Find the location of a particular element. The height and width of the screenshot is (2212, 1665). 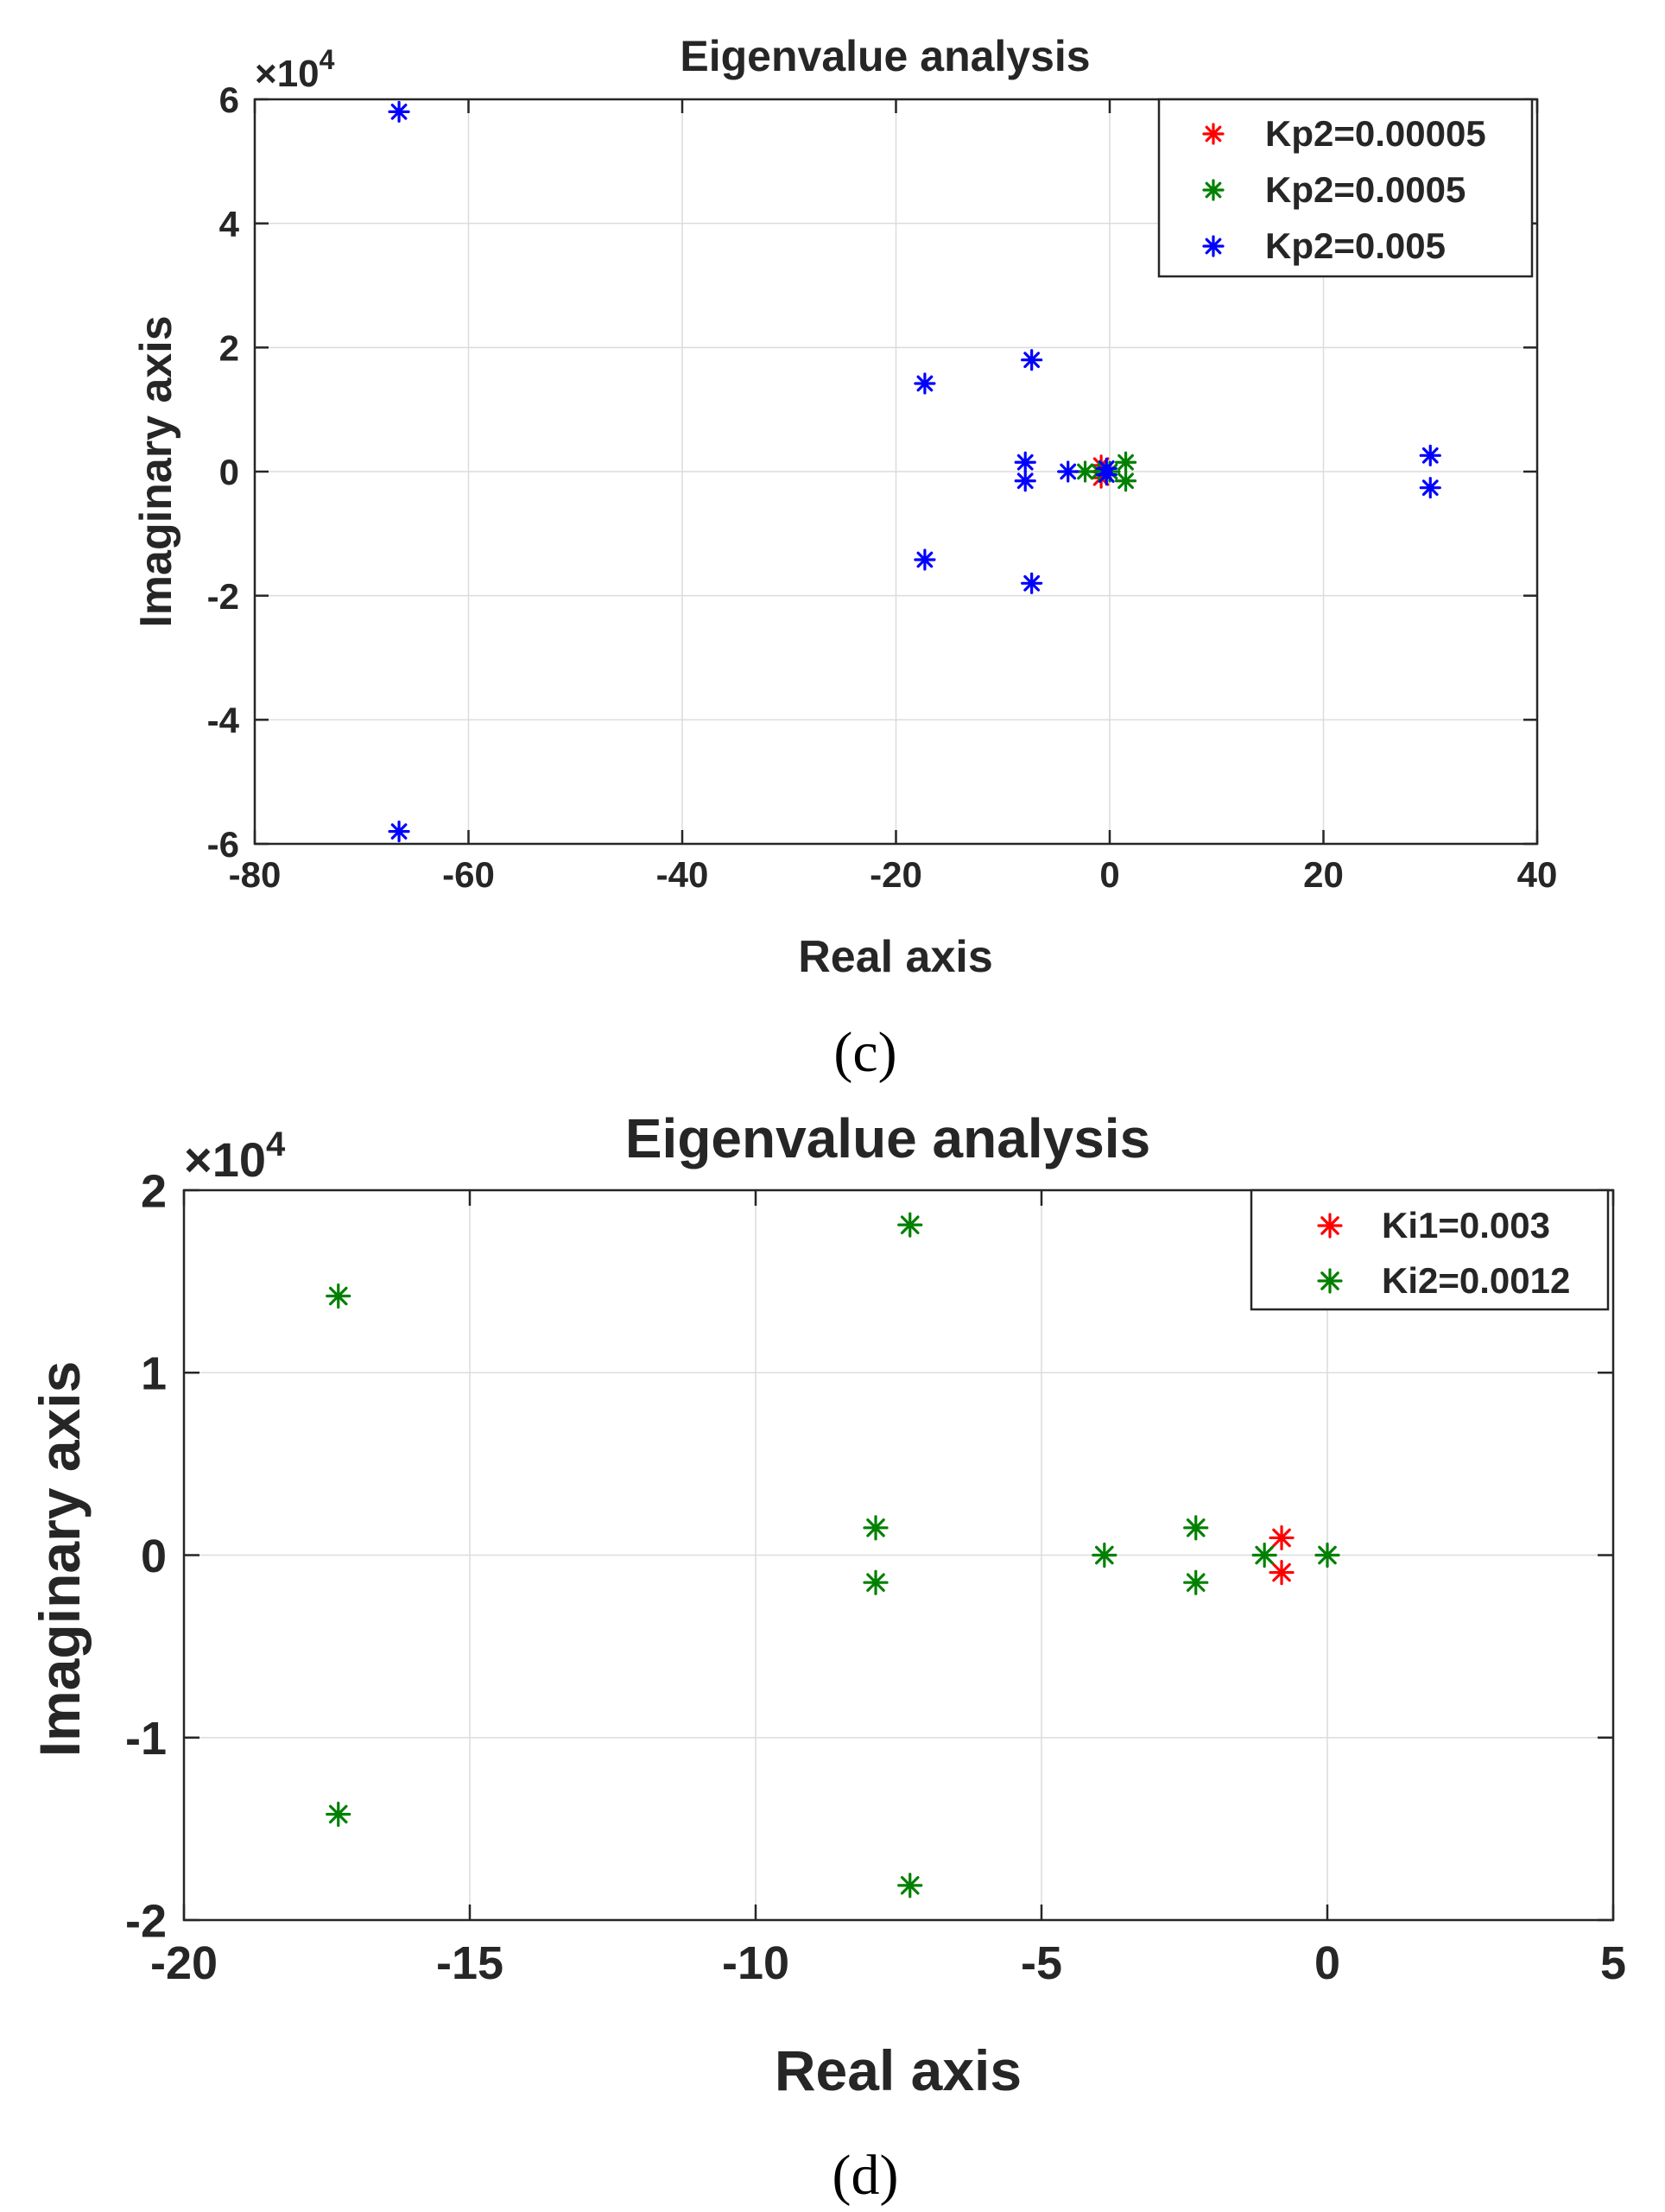

x-tick-label: -40 is located at coordinates (682, 874).